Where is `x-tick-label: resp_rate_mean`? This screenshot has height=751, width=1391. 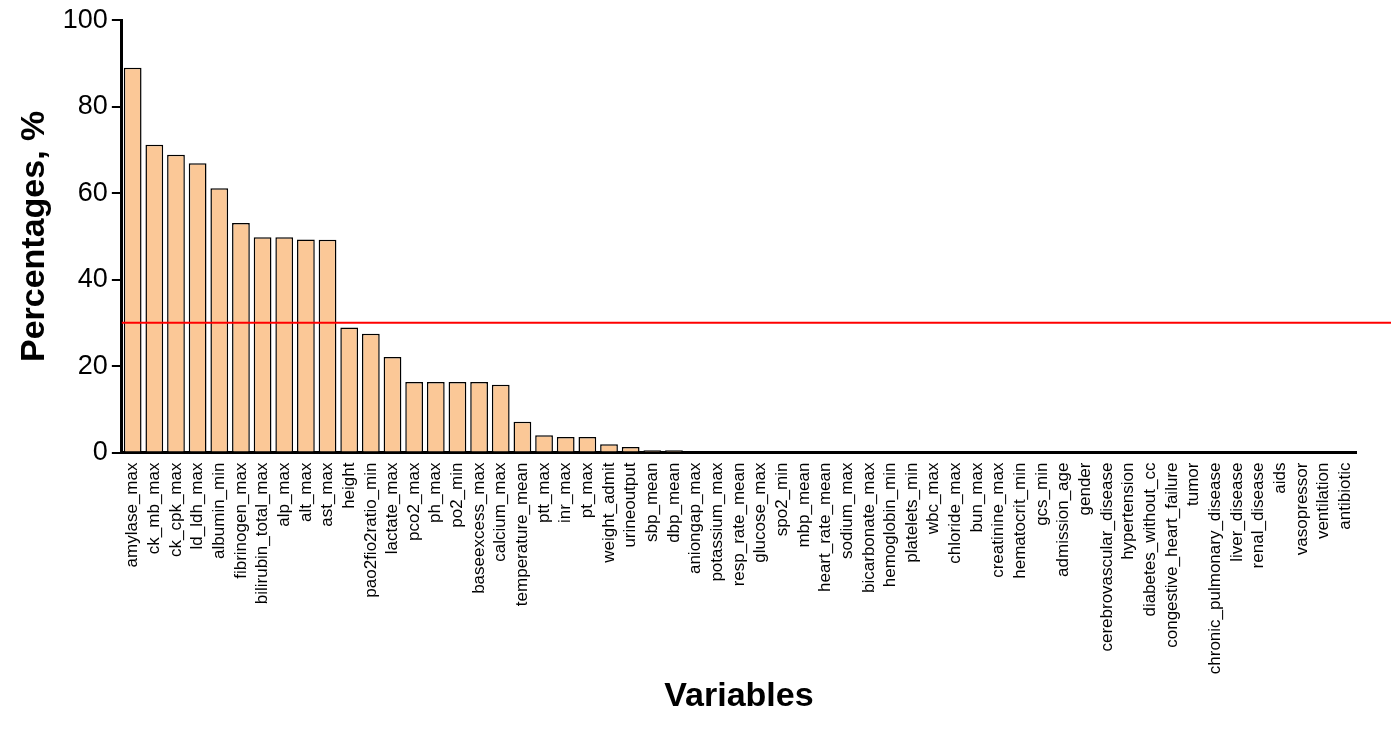
x-tick-label: resp_rate_mean is located at coordinates (738, 524).